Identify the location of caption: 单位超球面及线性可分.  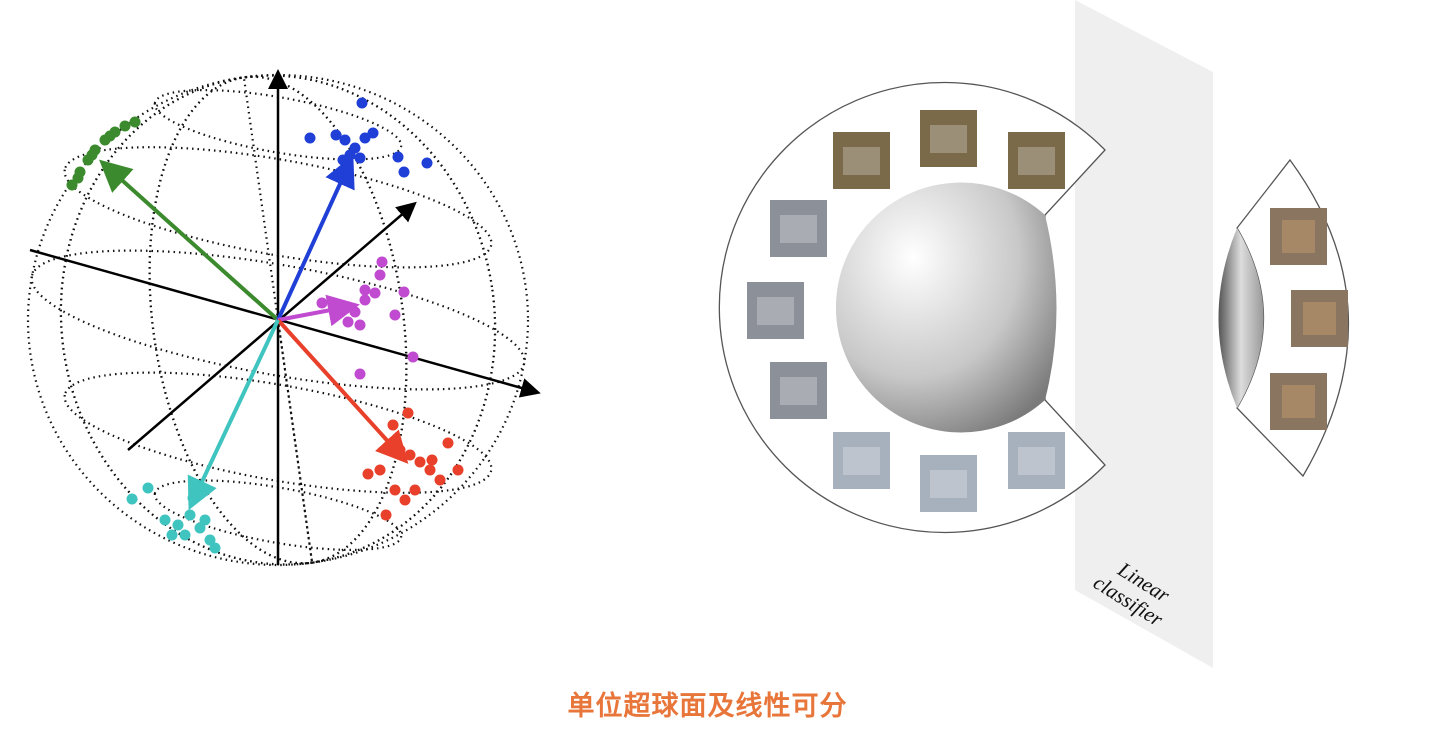
(707, 706).